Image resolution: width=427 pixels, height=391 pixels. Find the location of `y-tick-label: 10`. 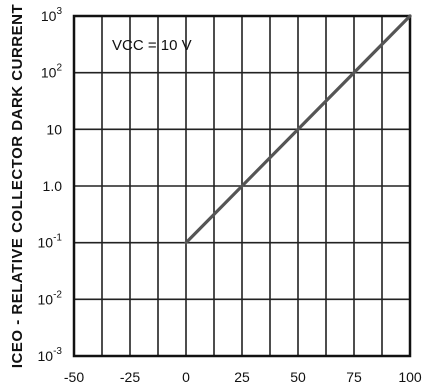

y-tick-label: 10 is located at coordinates (54, 129).